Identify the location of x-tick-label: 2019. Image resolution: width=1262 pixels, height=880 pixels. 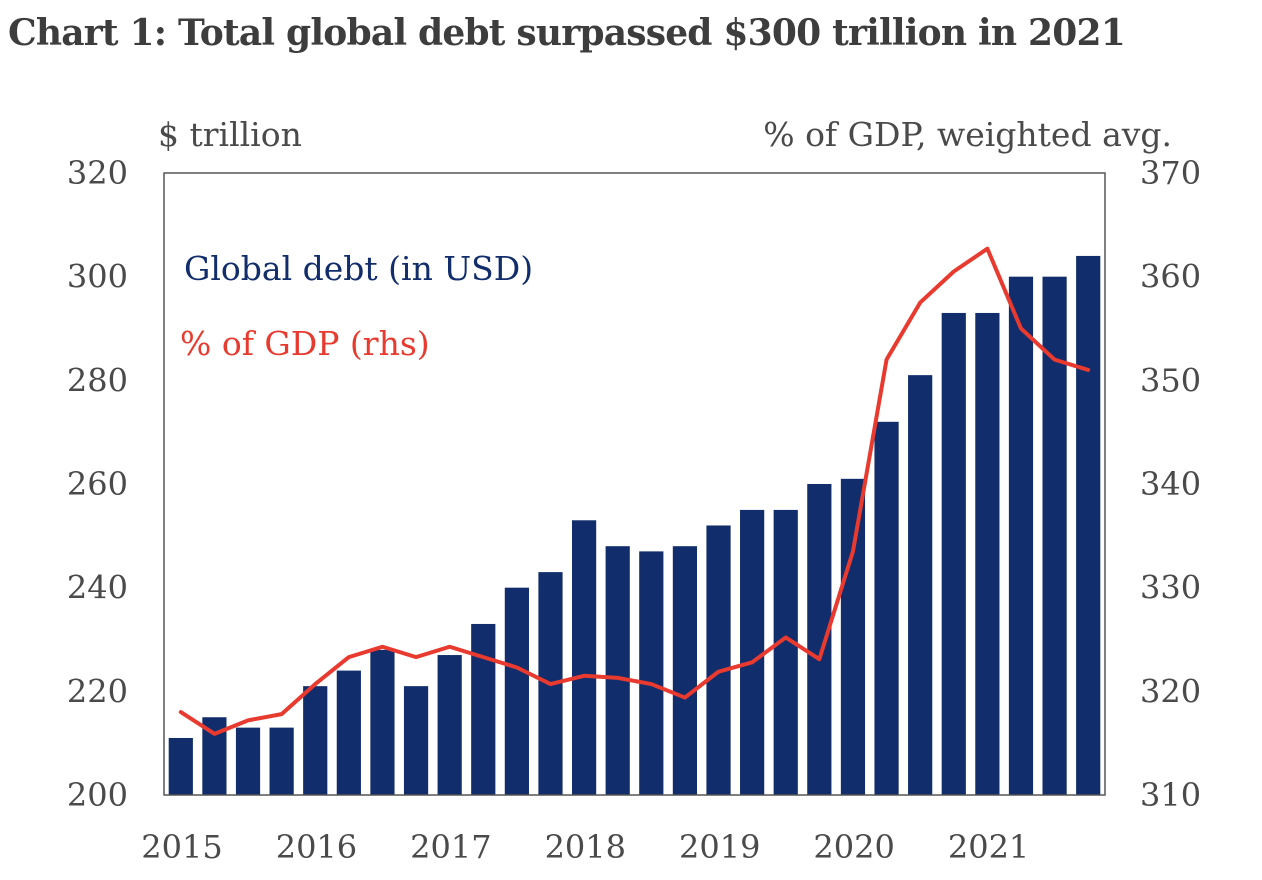
(719, 847).